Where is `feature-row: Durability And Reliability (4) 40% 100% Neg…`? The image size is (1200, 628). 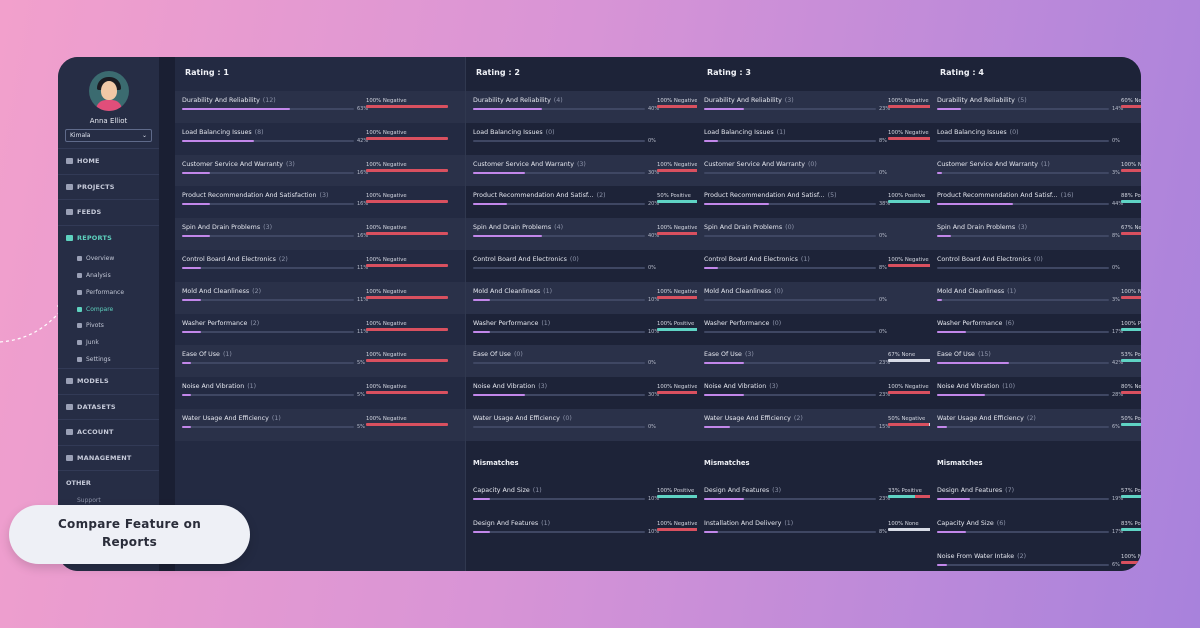 feature-row: Durability And Reliability (4) 40% 100% Neg… is located at coordinates (602, 107).